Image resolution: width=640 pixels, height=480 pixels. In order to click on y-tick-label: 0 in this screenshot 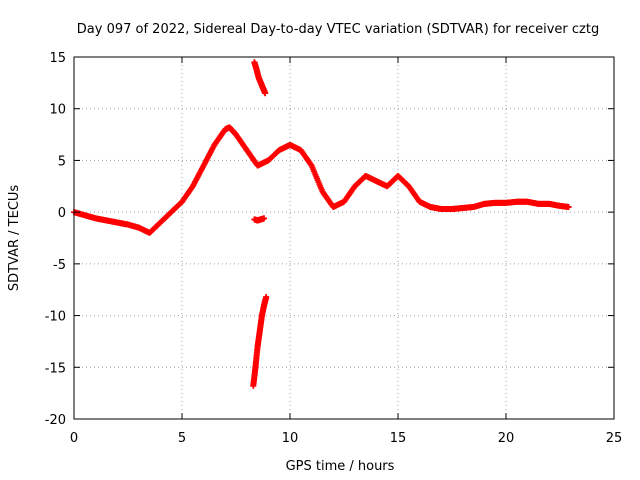, I will do `click(62, 213)`.